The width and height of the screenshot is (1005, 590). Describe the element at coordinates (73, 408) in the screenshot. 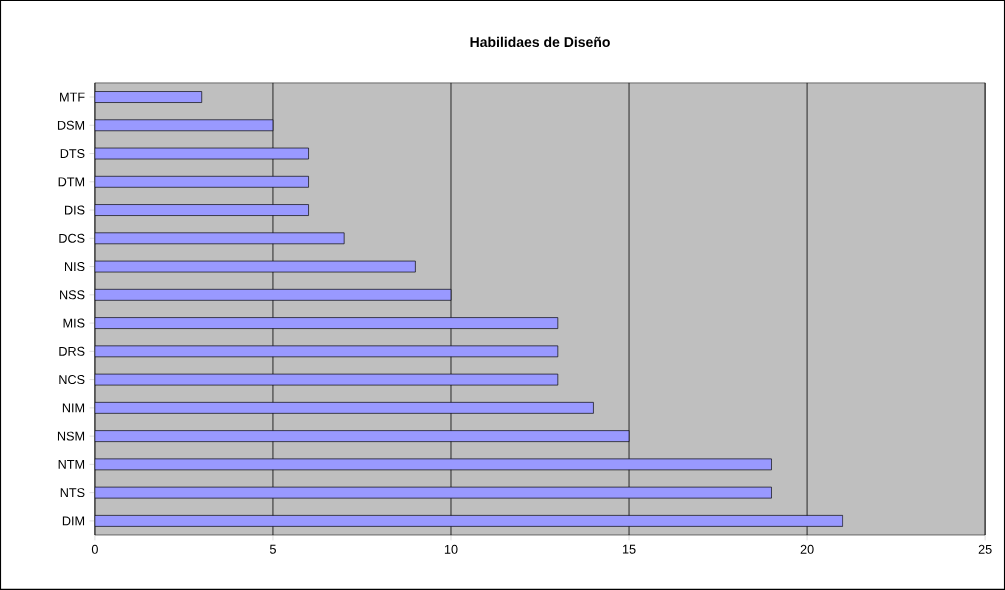

I see `y-tick-label: NIM` at that location.